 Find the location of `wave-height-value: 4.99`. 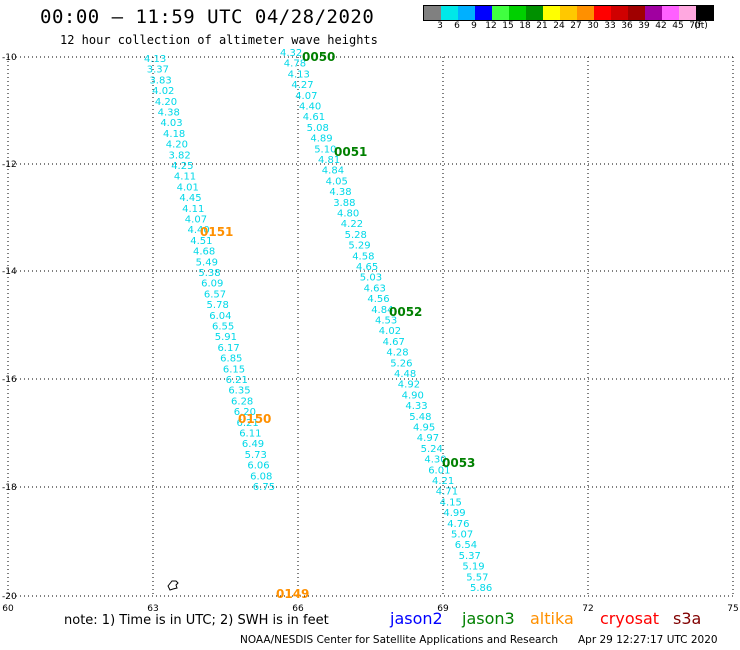

wave-height-value: 4.99 is located at coordinates (454, 513).